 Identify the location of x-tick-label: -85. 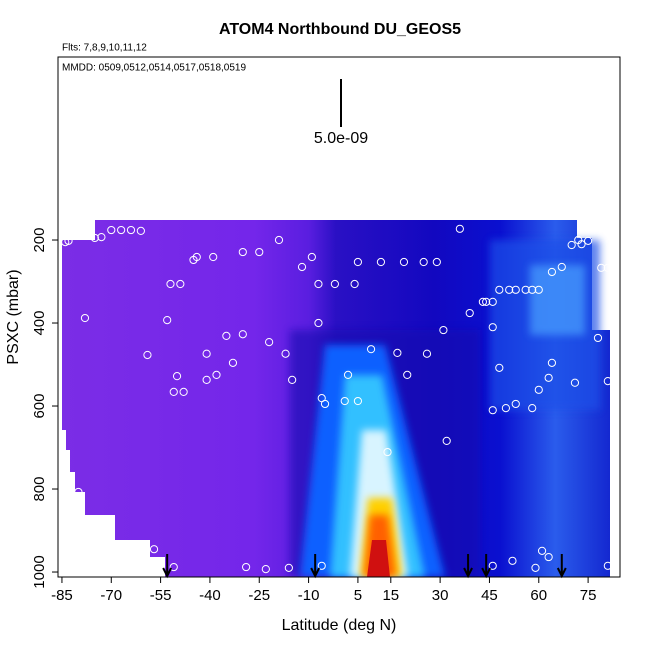
(62, 595).